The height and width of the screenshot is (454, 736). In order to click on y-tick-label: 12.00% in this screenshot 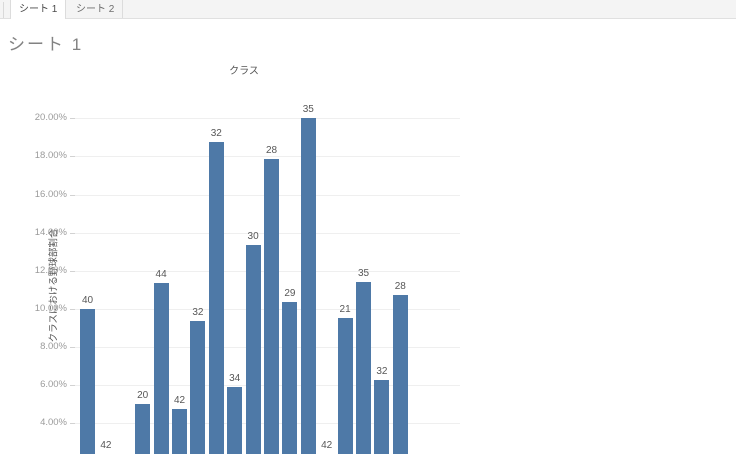, I will do `click(50, 270)`.